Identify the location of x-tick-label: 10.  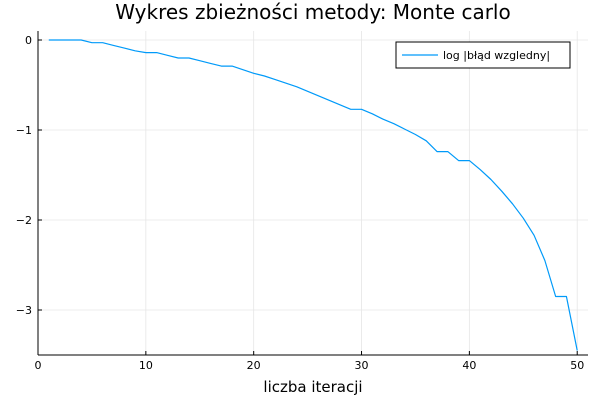
(146, 365).